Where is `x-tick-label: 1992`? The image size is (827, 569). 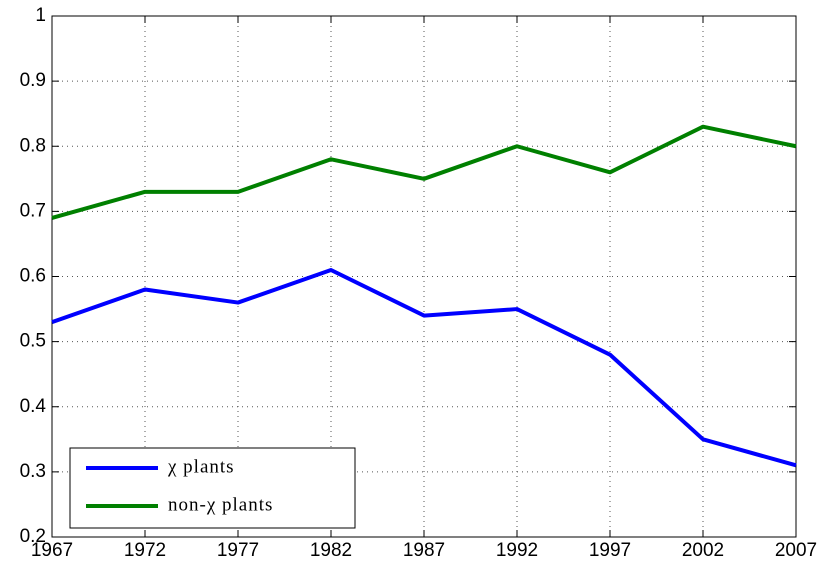
x-tick-label: 1992 is located at coordinates (517, 550).